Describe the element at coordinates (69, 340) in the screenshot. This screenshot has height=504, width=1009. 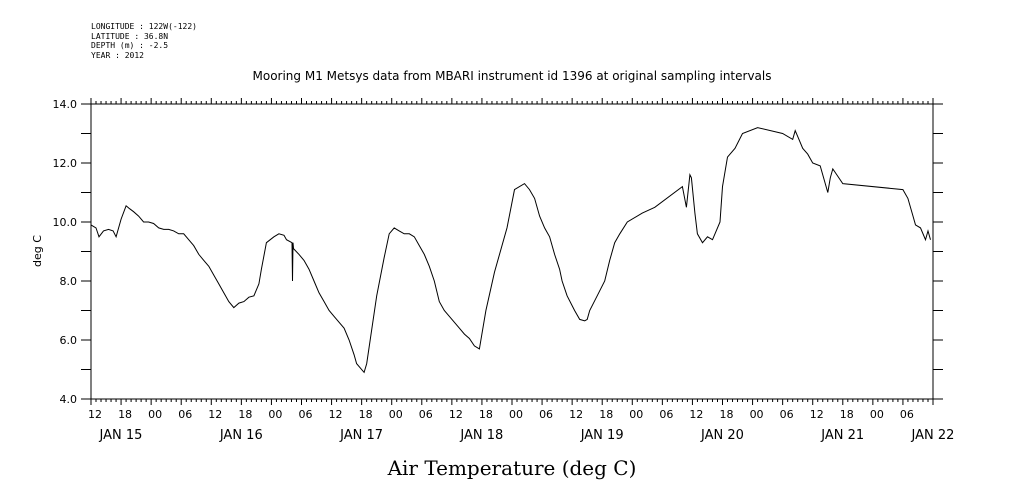
I see `y-tick-label: 6.0` at that location.